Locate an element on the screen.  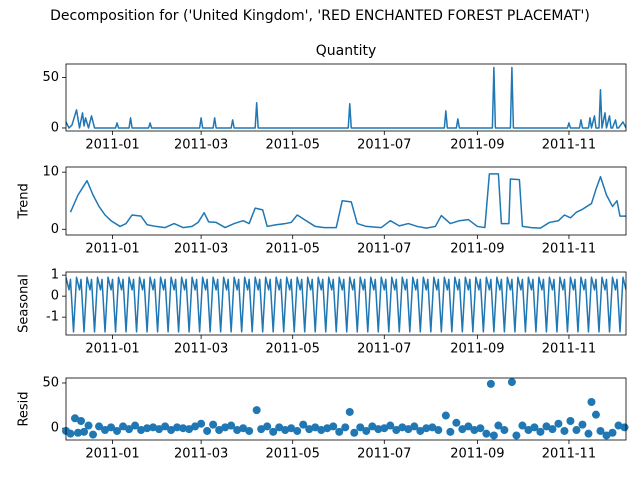
y-tick-label: -1 is located at coordinates (52, 317).